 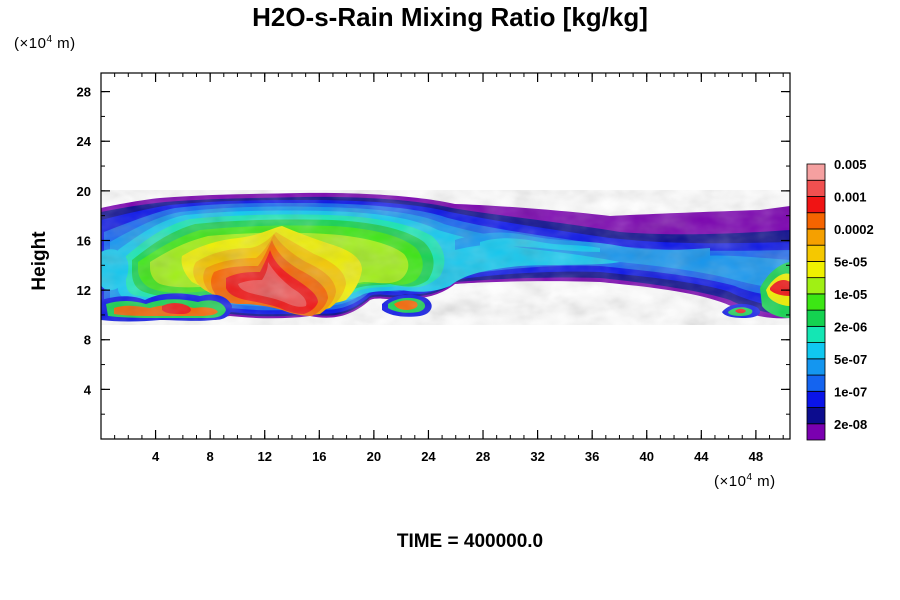 What do you see at coordinates (84, 141) in the screenshot?
I see `y-tick-label: 24` at bounding box center [84, 141].